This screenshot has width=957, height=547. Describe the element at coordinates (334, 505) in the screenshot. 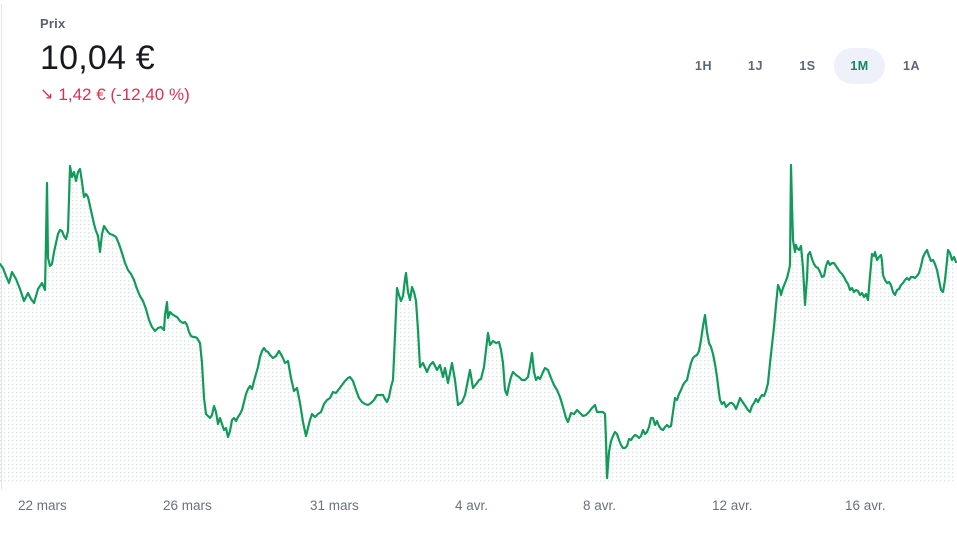

I see `x-axis-label: 31 mars` at that location.